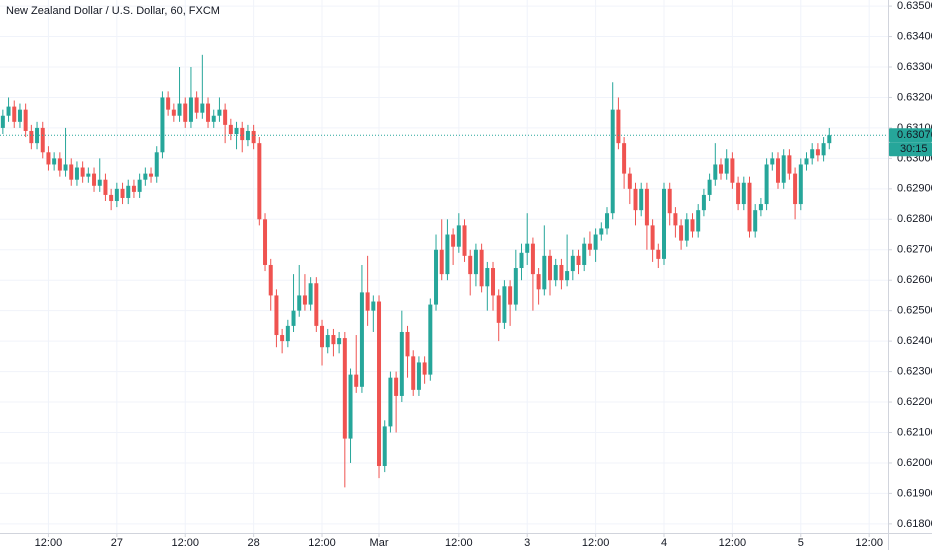 The height and width of the screenshot is (550, 932). Describe the element at coordinates (801, 543) in the screenshot. I see `x-tick-label: 5` at that location.